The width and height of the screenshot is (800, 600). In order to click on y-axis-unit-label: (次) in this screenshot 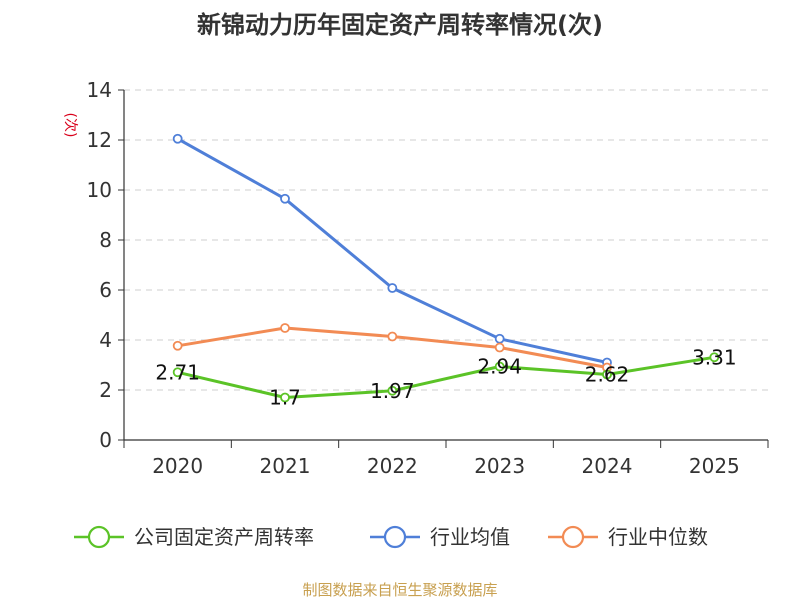, I will do `click(70, 125)`.